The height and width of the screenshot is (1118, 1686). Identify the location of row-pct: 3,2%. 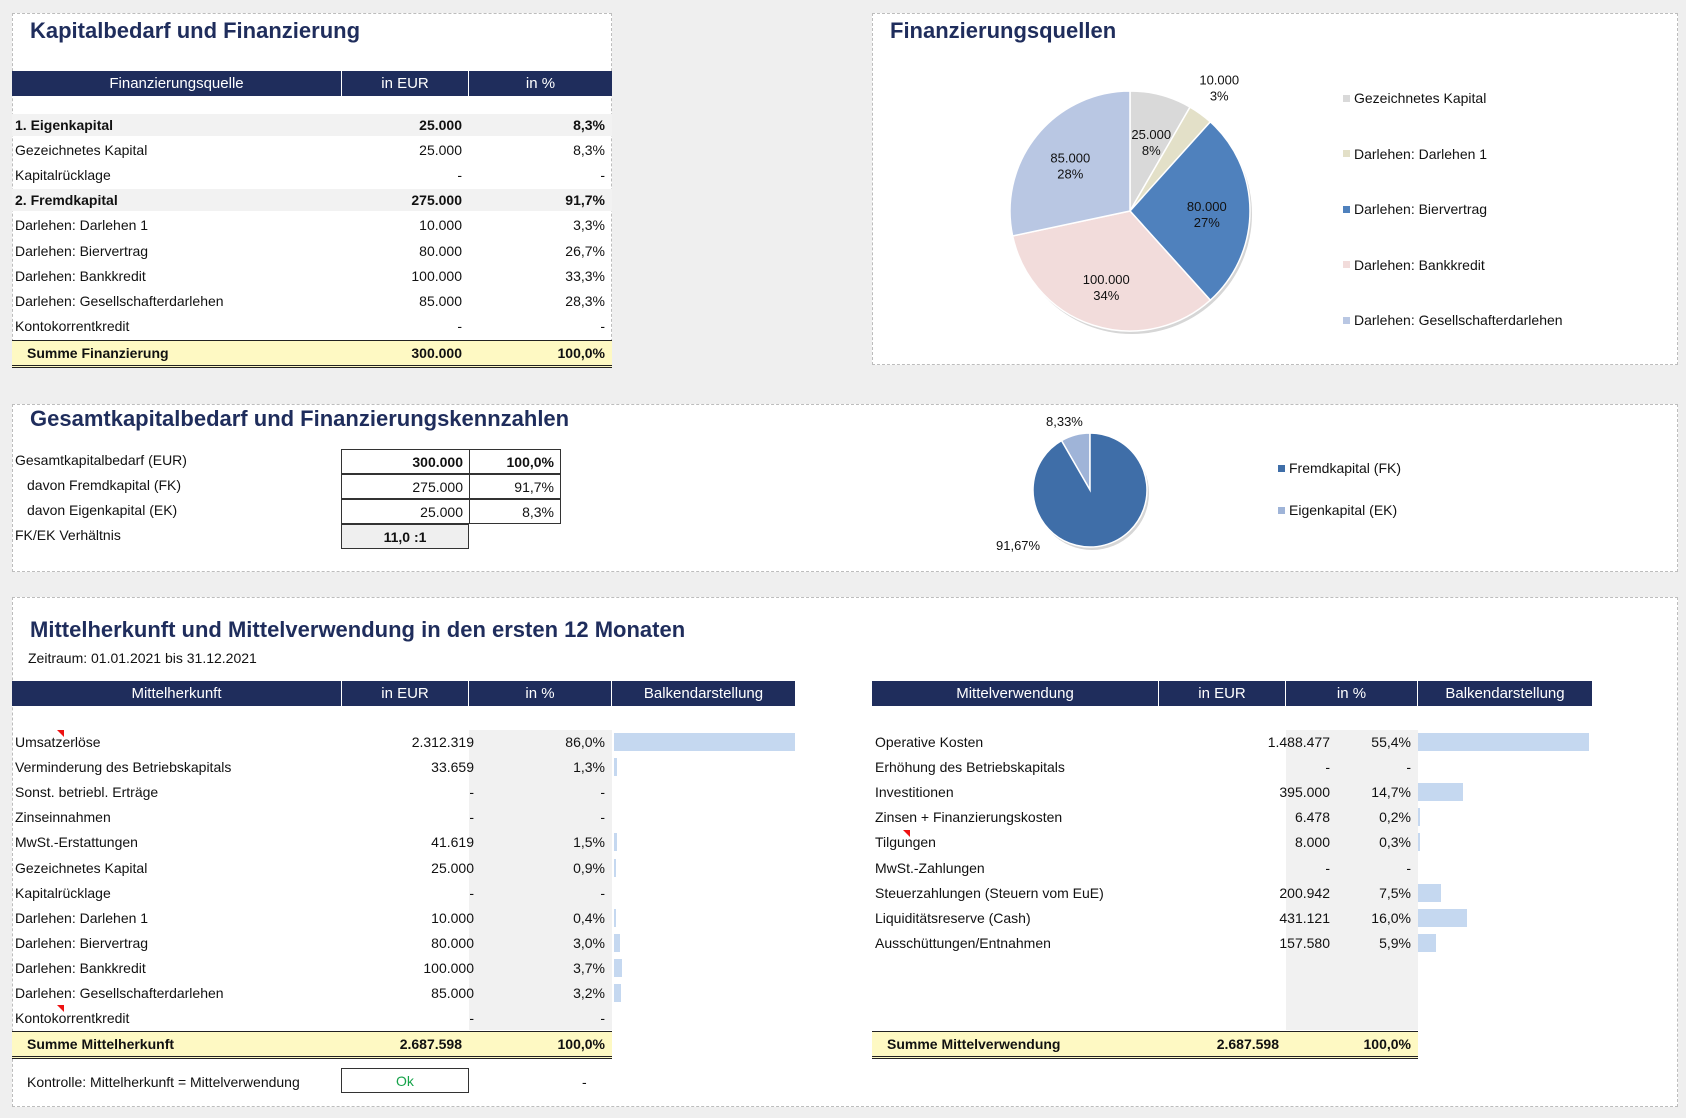
(589, 993).